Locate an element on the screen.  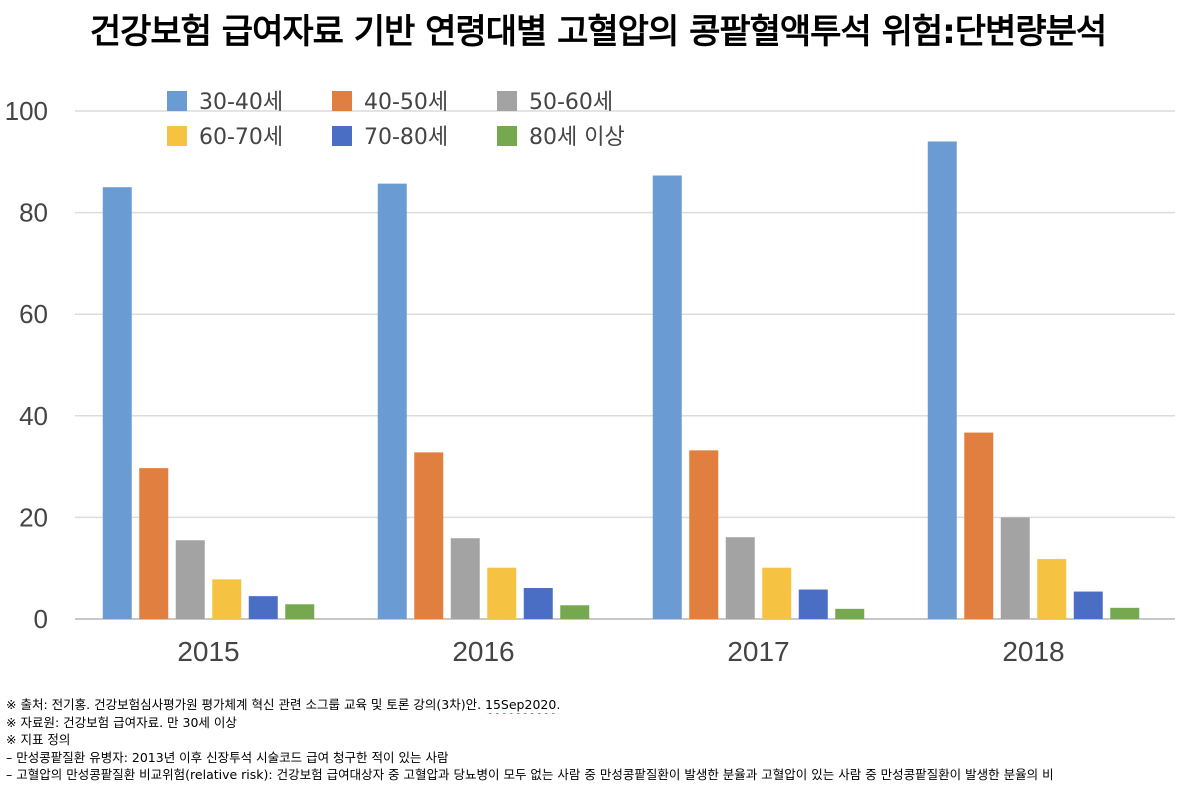
x-category-label: 2015 is located at coordinates (208, 651).